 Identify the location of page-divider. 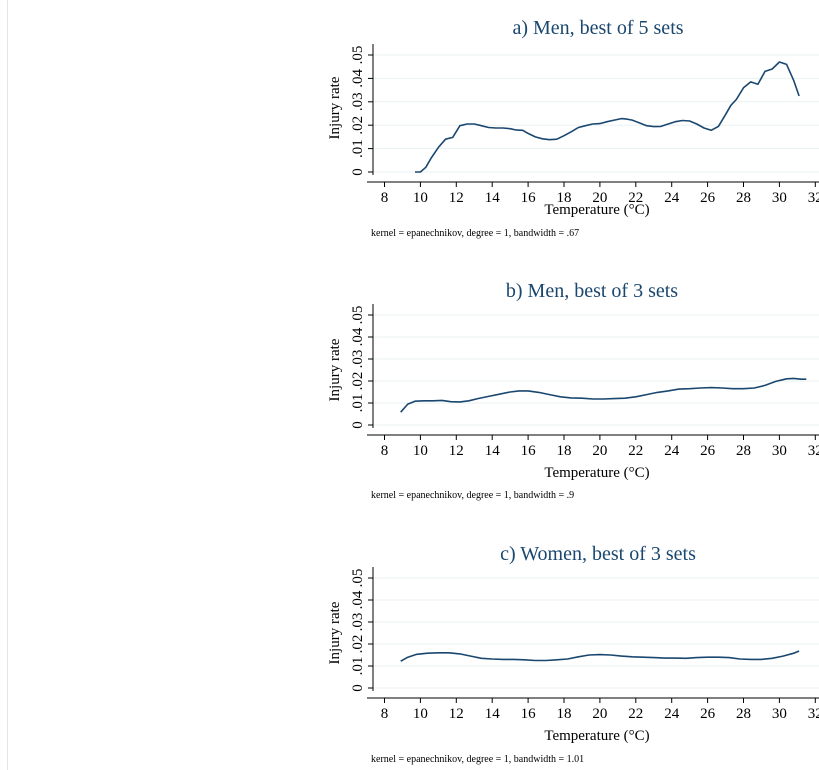
(7, 385).